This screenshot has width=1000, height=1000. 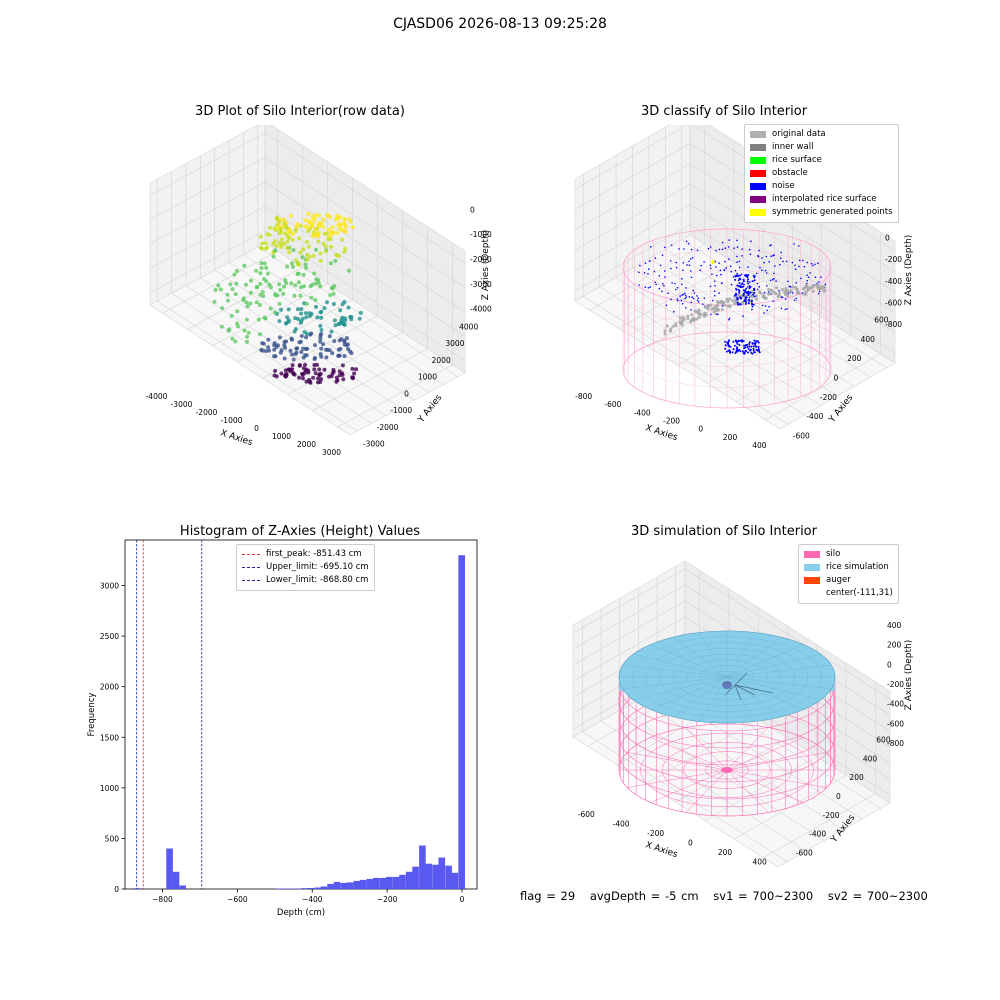 I want to click on status-sv1: sv1 = 700~2300, so click(x=763, y=896).